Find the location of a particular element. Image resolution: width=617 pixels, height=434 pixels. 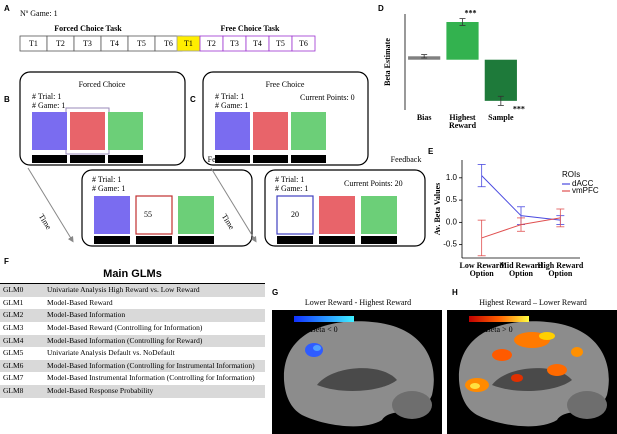

colorbar is located at coordinates (324, 319).